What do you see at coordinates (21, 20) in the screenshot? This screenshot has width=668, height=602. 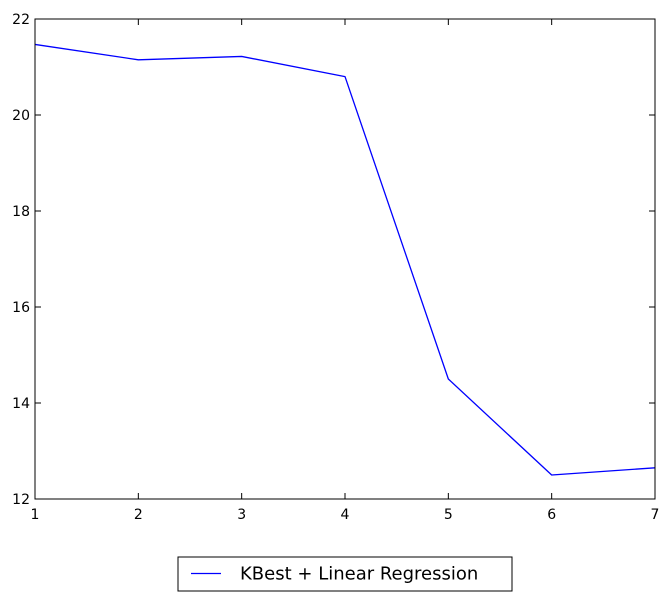 I see `y-tick-label: 22` at bounding box center [21, 20].